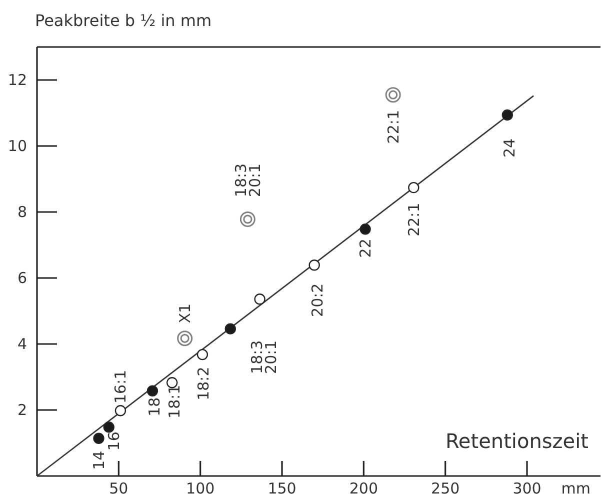  I want to click on y-tick-label: 12, so click(17, 79).